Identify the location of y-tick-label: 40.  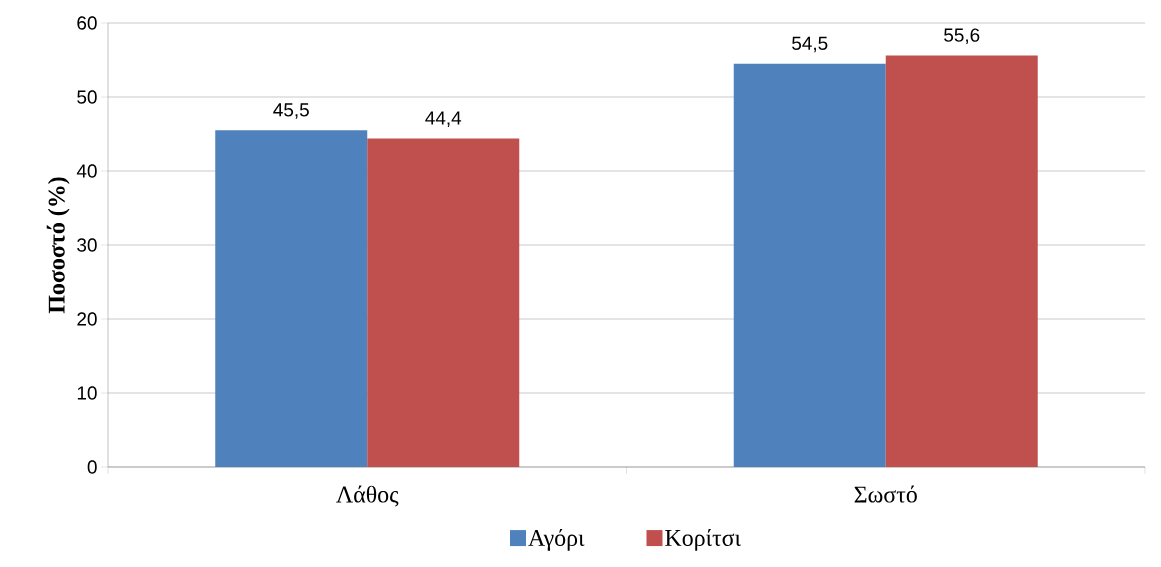
(86, 171).